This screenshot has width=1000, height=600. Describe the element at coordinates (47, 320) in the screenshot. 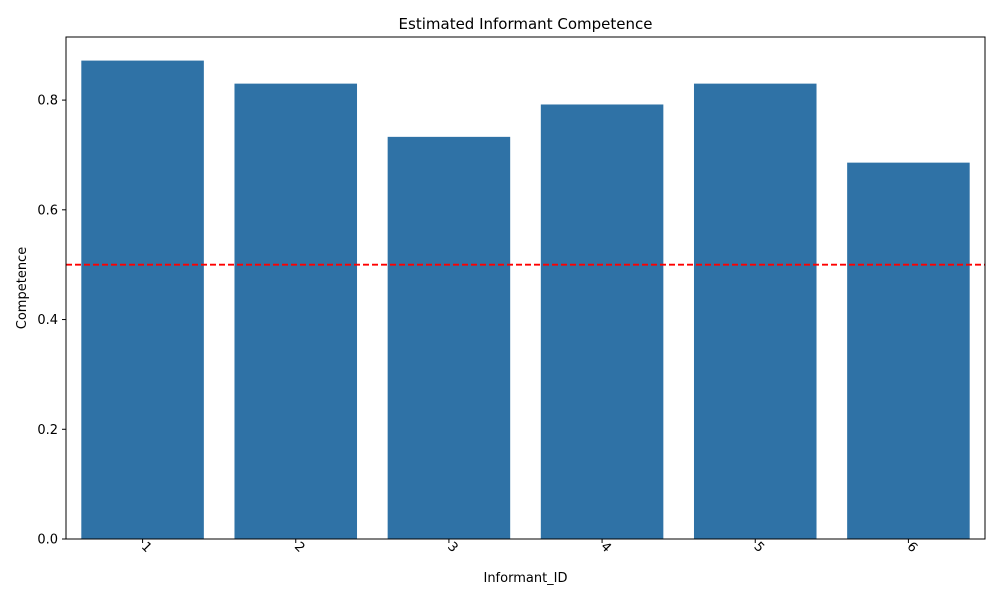

I see `y-tick-label: 0.4` at that location.